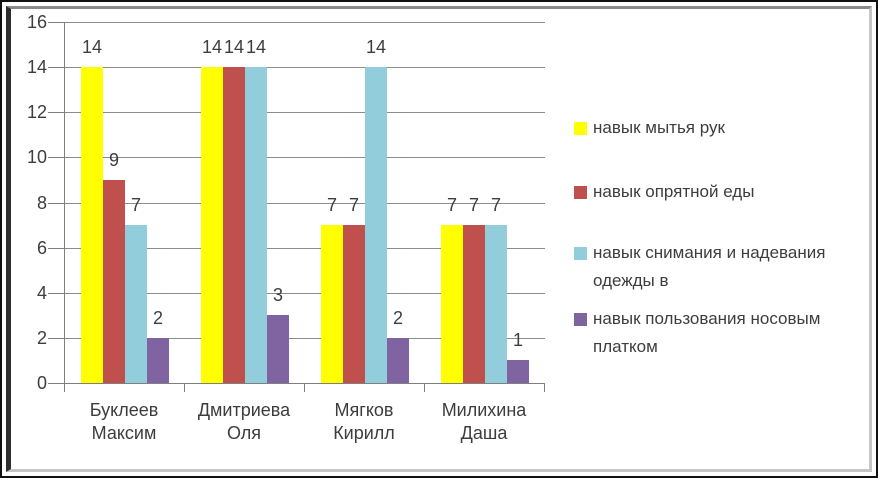  I want to click on legend-item: навык опрятной еды, so click(664, 192).